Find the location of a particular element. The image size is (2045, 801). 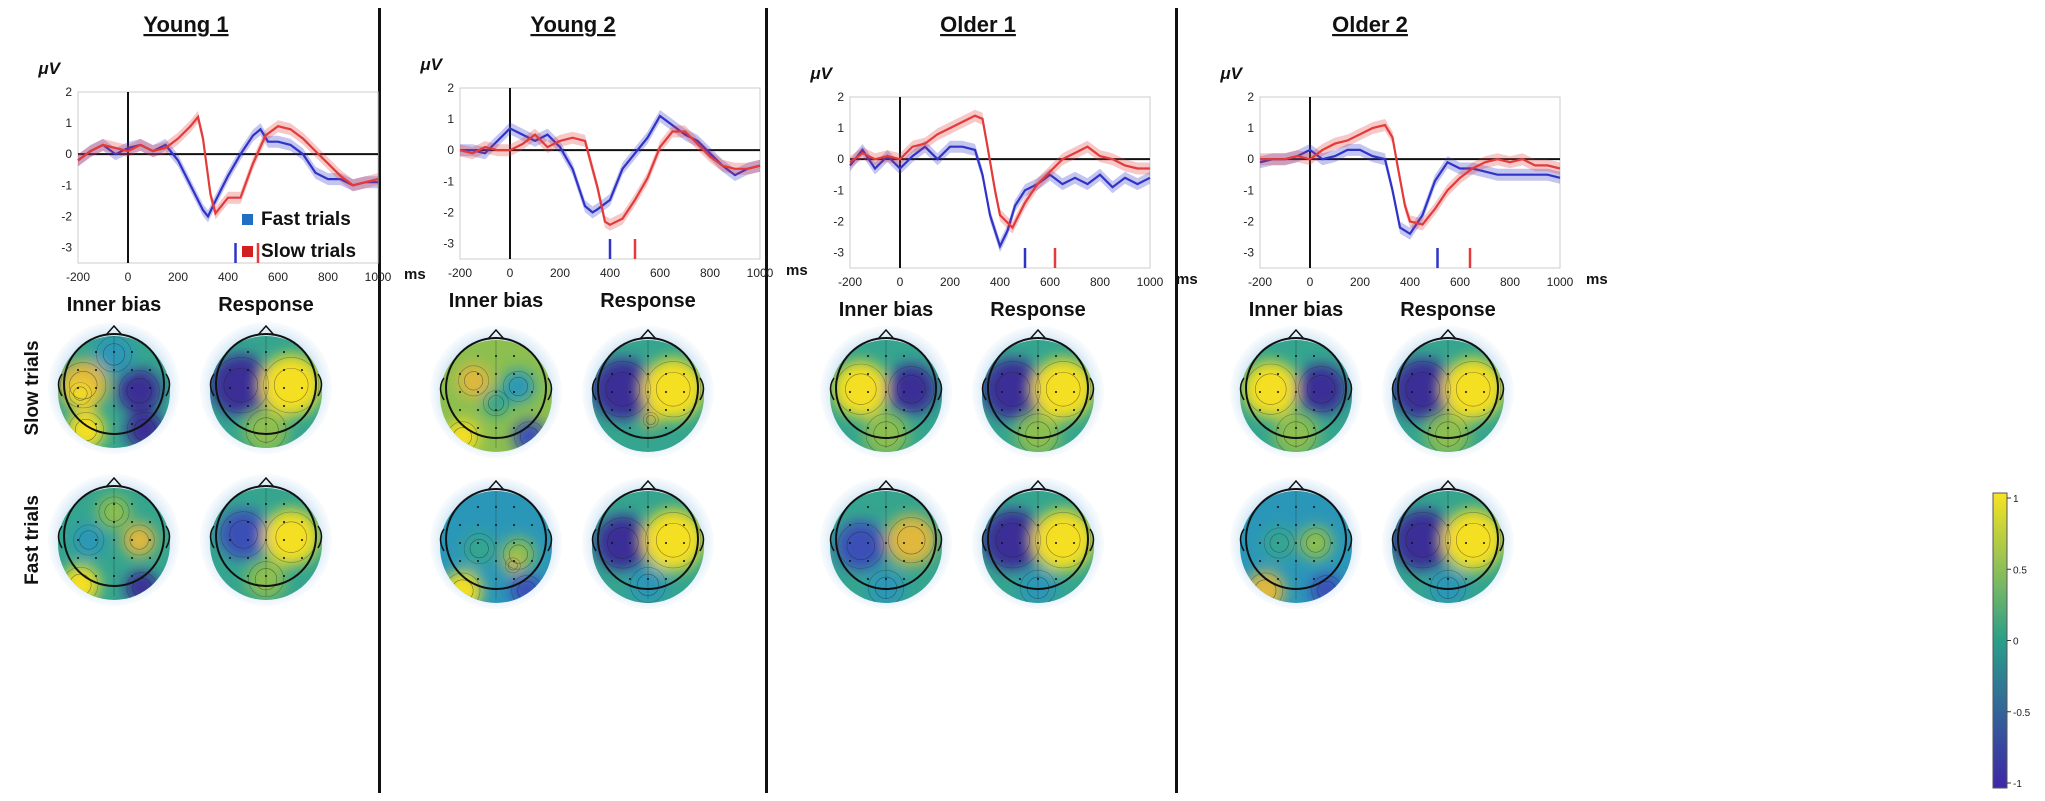

colorbar-tick-label: 0 is located at coordinates (2016, 642).